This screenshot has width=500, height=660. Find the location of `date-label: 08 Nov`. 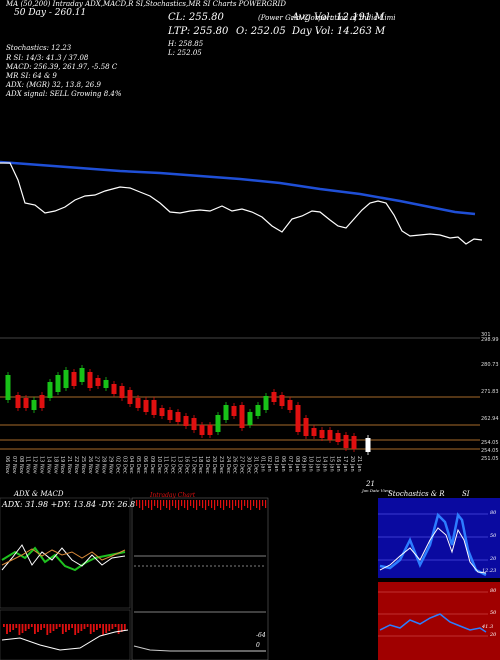

date-label: 08 Nov is located at coordinates (21, 465).